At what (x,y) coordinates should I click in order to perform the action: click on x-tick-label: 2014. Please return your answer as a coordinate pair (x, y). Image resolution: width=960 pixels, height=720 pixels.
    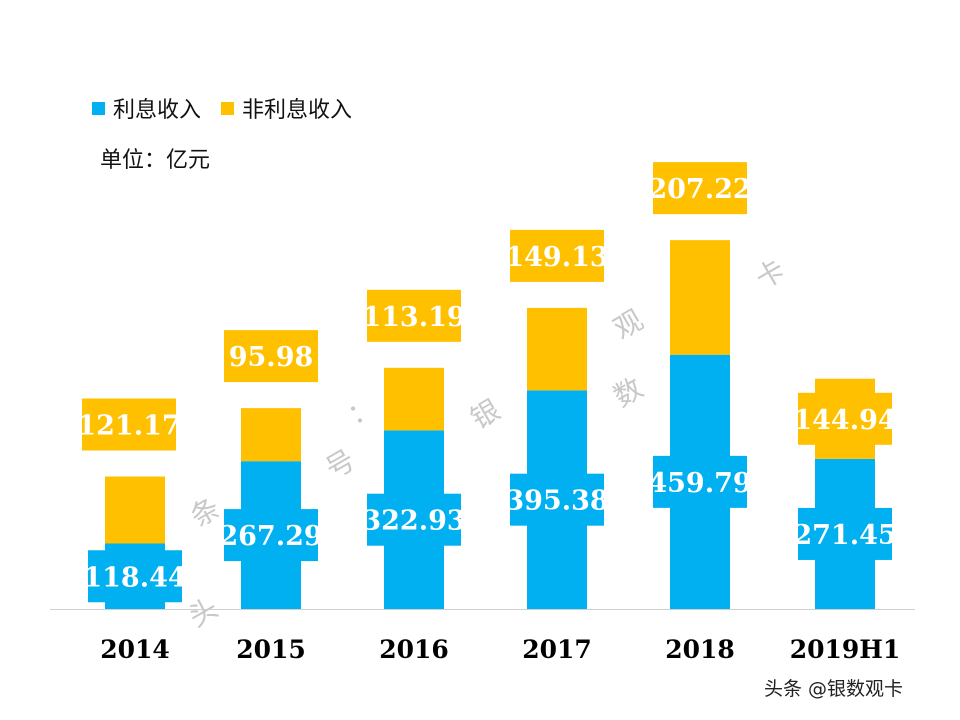
    Looking at the image, I should click on (135, 649).